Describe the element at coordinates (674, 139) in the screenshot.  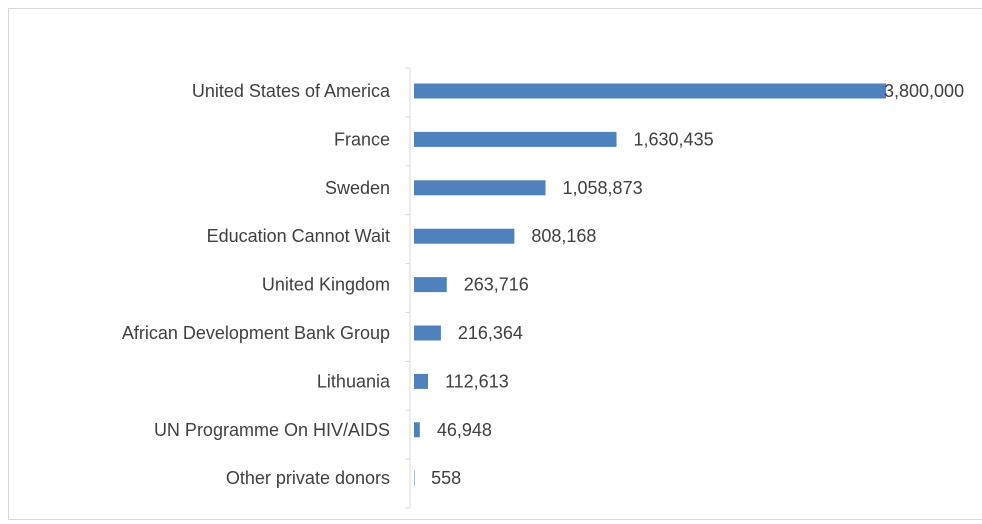
I see `data-label: 1,630,435` at that location.